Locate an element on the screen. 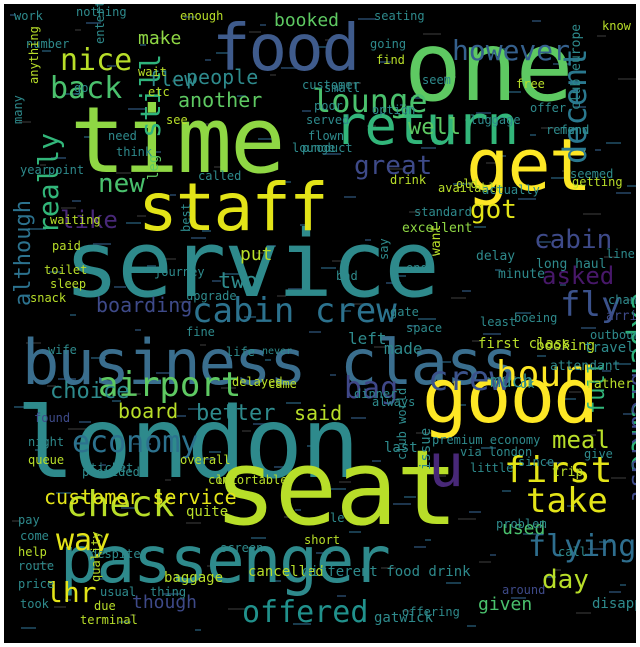  cloud-word: service is located at coordinates (251, 264).